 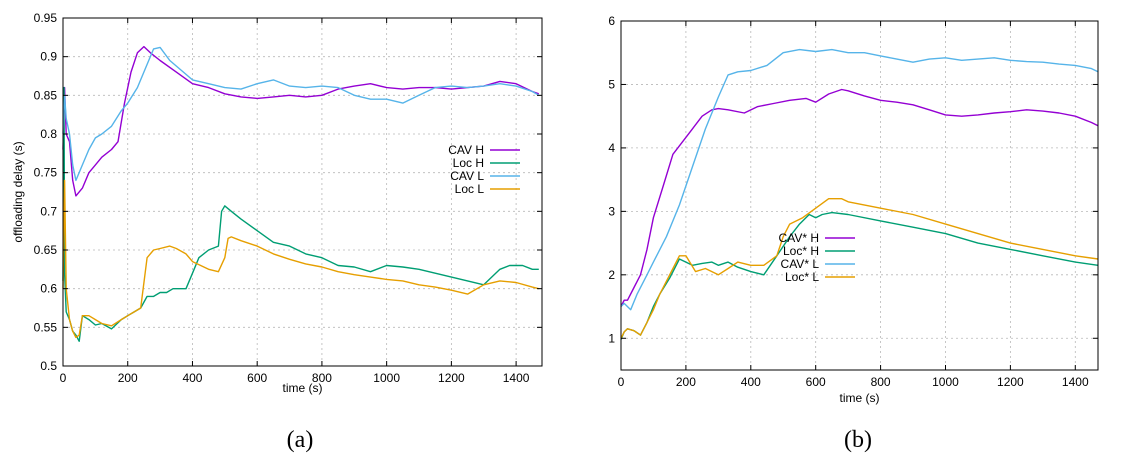 I want to click on legend-label: Loc H, so click(x=468, y=163).